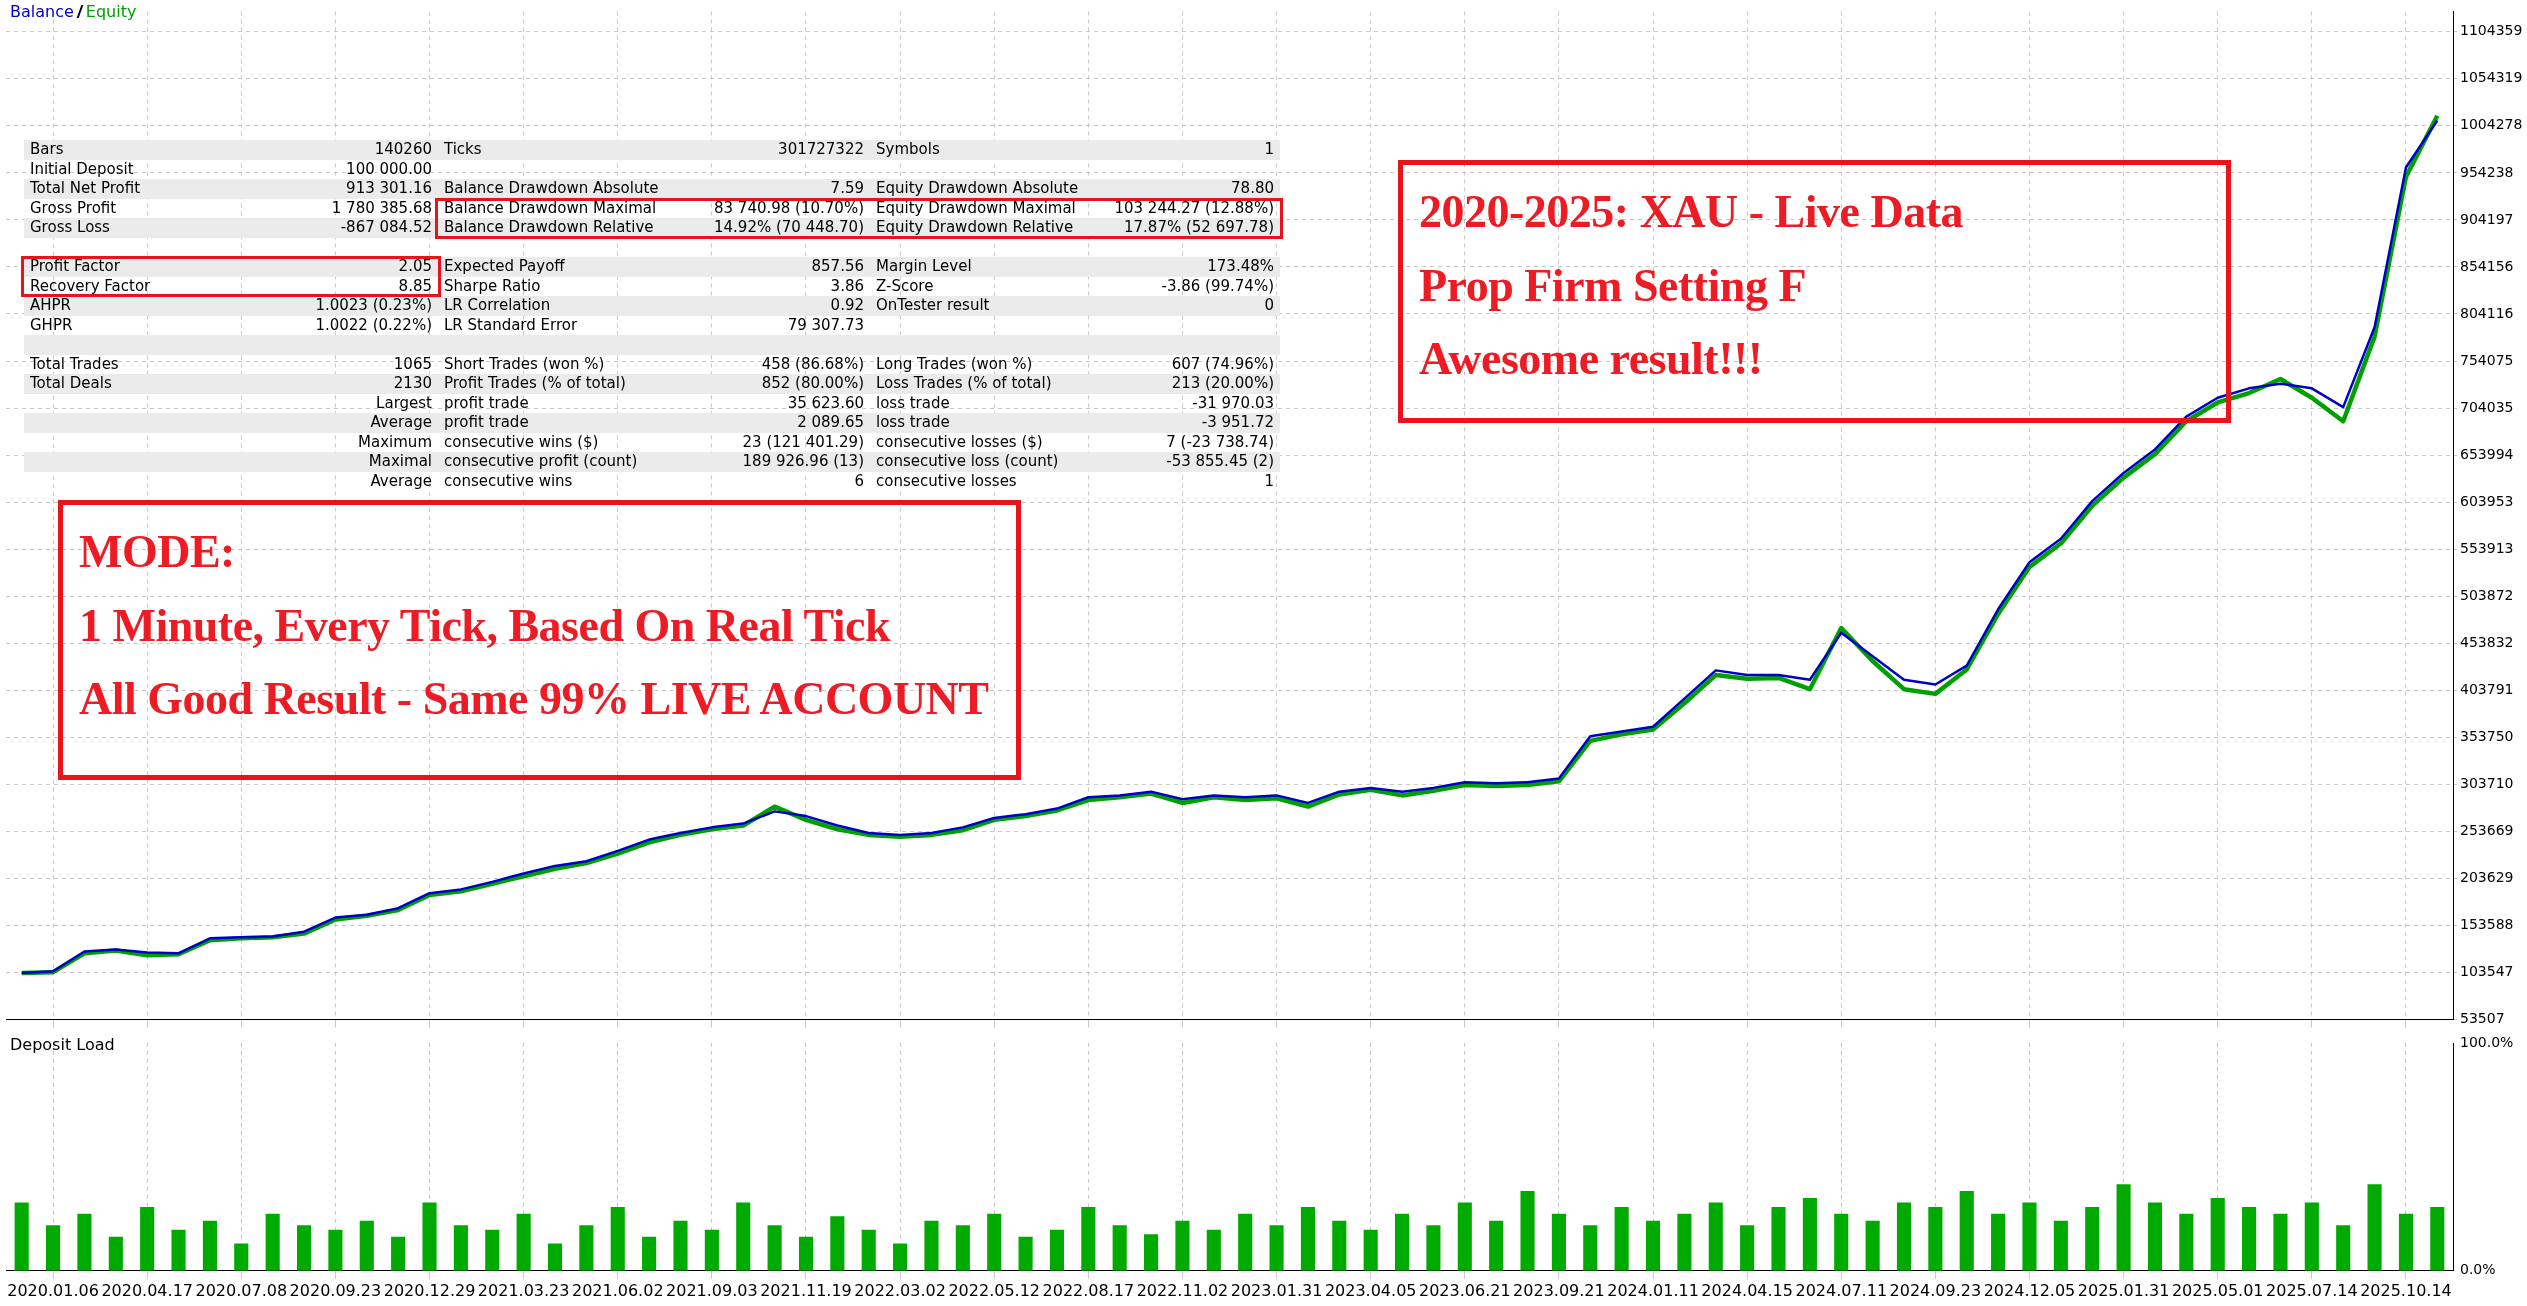  Describe the element at coordinates (2487, 688) in the screenshot. I see `y-tick-label: 403791` at that location.